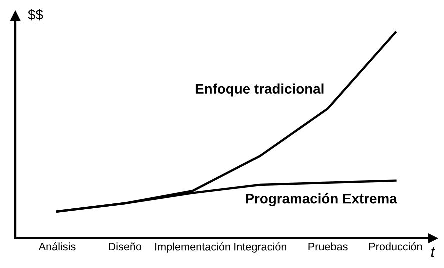 The width and height of the screenshot is (444, 268). Describe the element at coordinates (36, 15) in the screenshot. I see `y-axis-title: $$` at that location.